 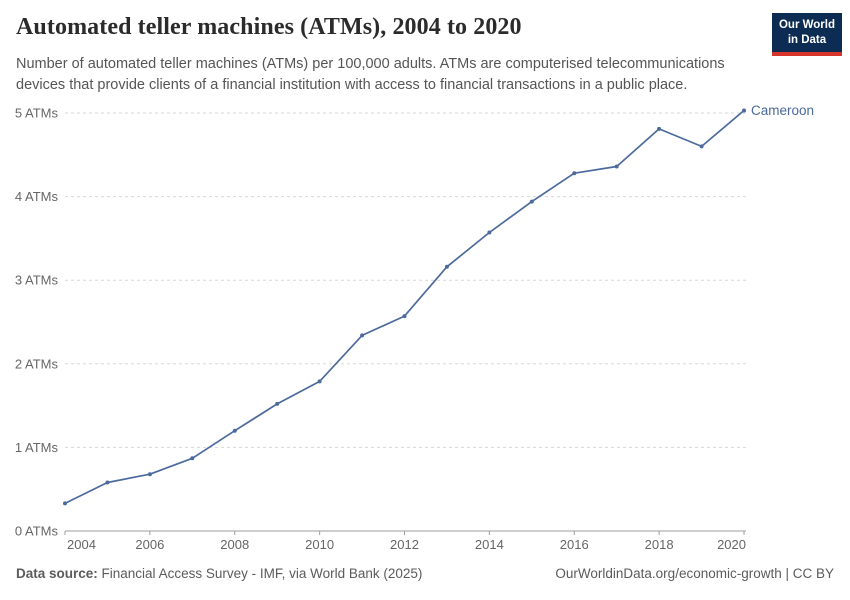 What do you see at coordinates (37, 196) in the screenshot?
I see `y-tick-label: 4 ATMs` at bounding box center [37, 196].